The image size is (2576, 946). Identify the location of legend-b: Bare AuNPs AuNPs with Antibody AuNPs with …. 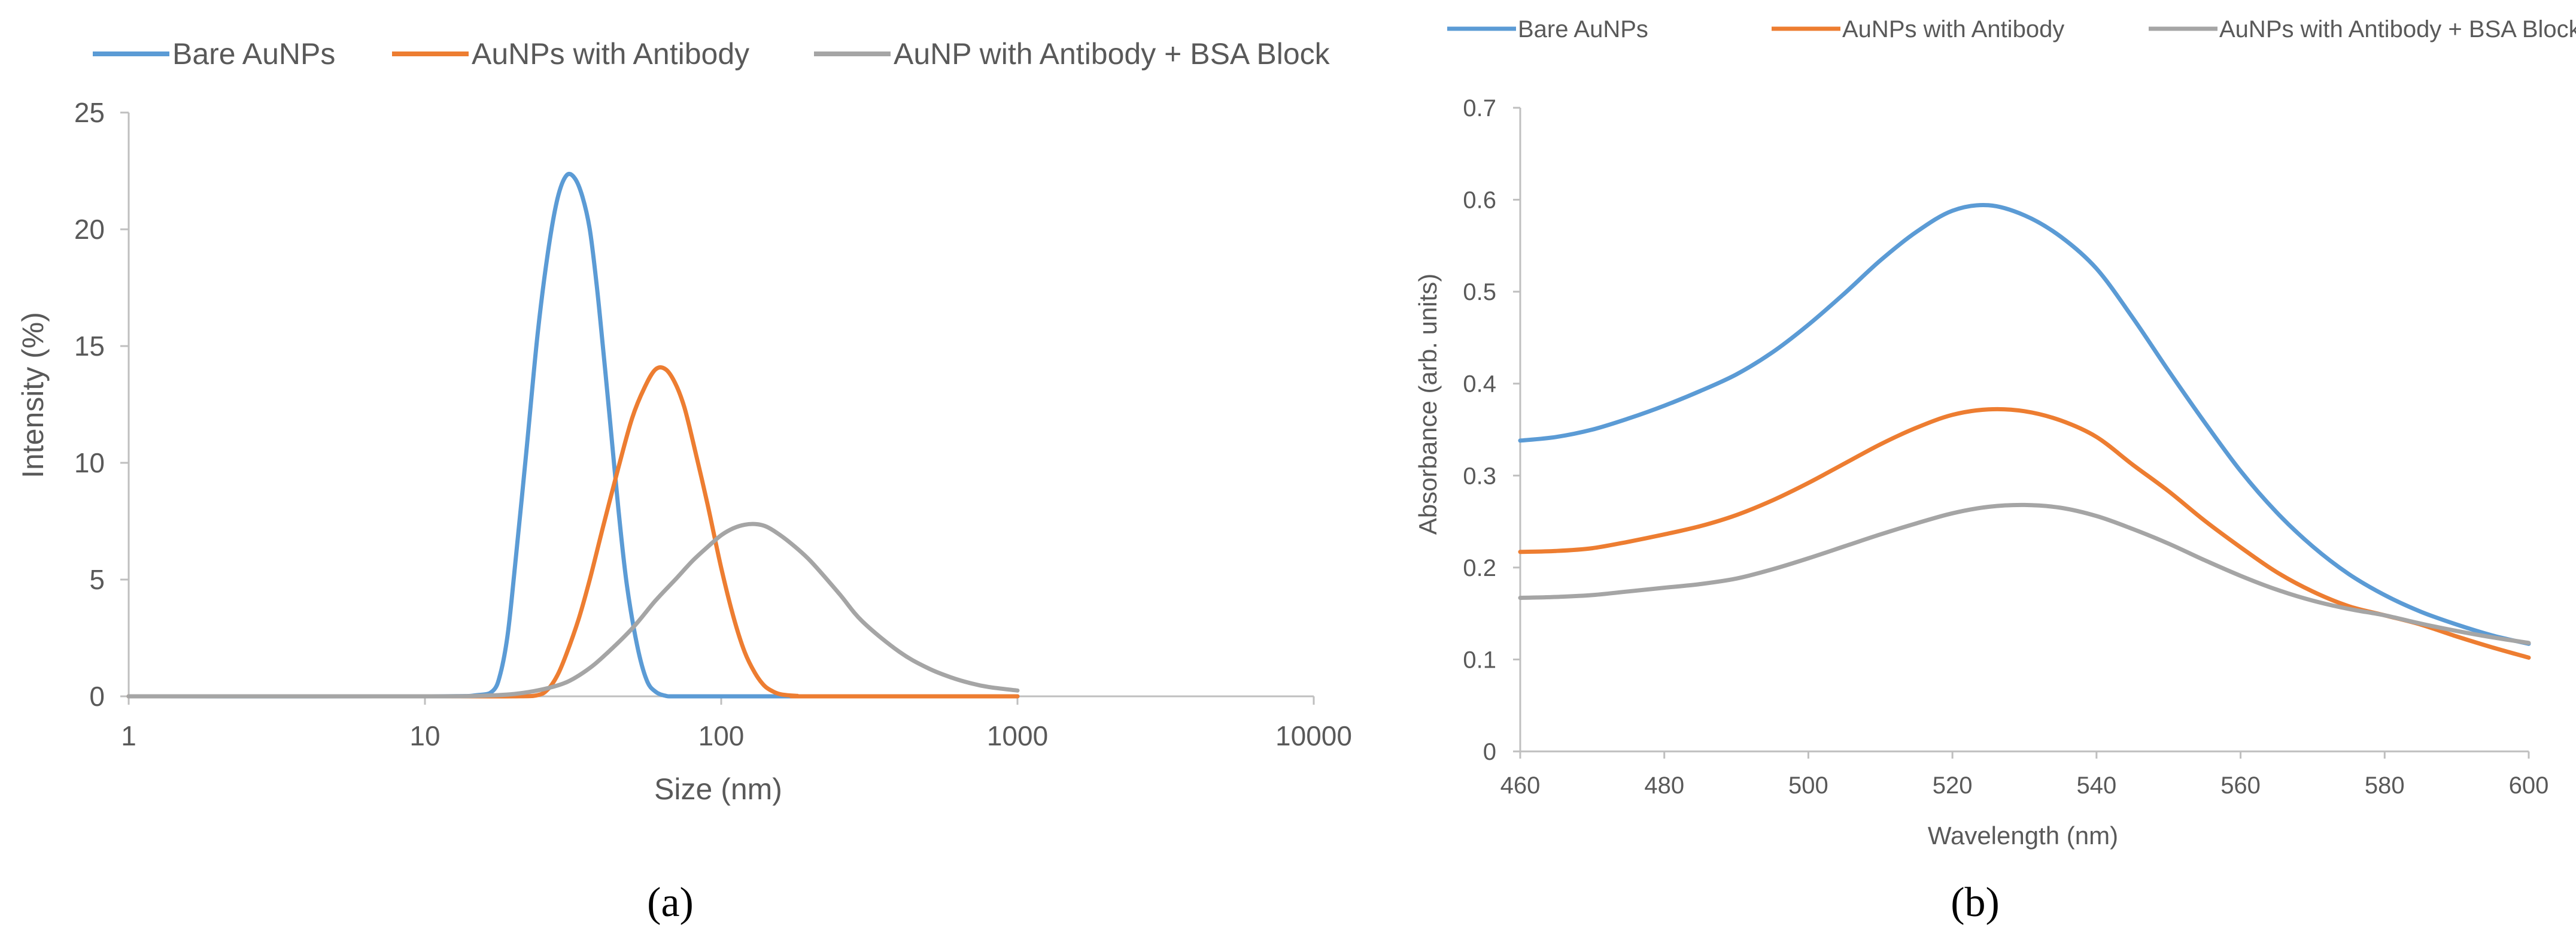
(2011, 29).